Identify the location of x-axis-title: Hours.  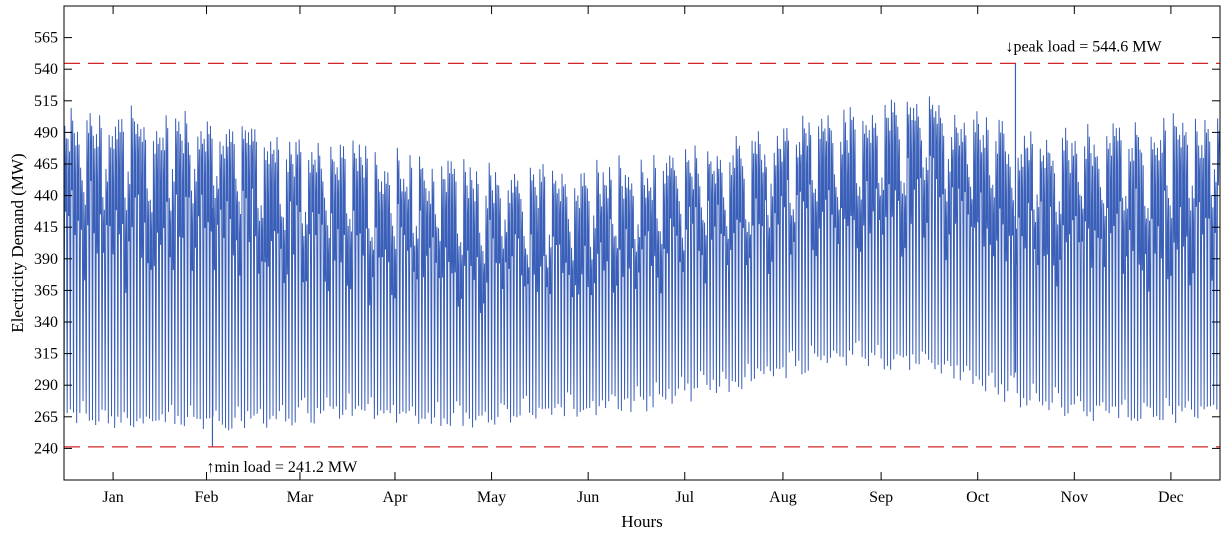
(642, 521).